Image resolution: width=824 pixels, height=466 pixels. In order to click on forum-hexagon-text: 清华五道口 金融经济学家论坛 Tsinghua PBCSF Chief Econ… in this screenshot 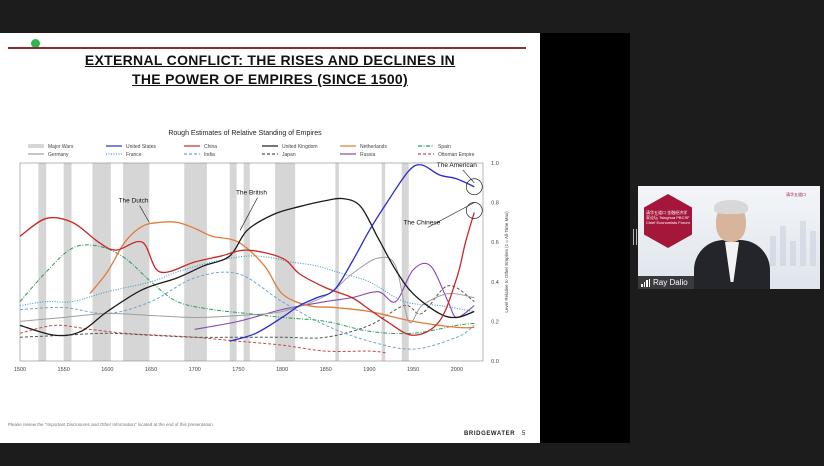, I will do `click(668, 217)`.